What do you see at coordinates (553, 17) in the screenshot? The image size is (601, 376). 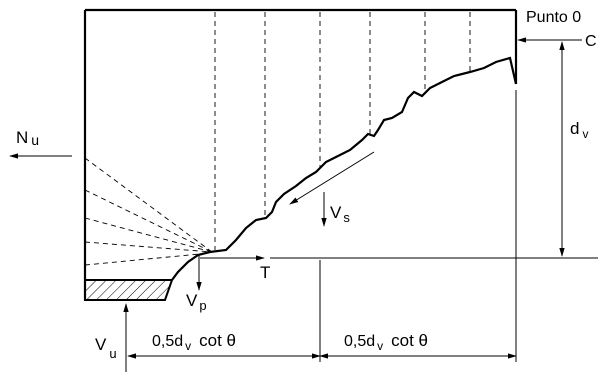 I see `punto-0-label: Punto 0` at bounding box center [553, 17].